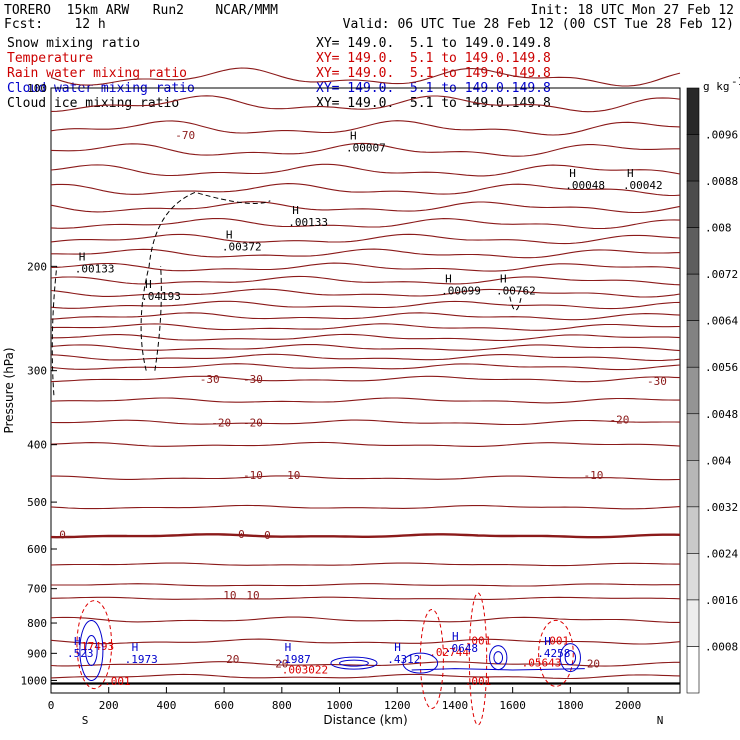 Image resolution: width=740 pixels, height=740 pixels. What do you see at coordinates (585, 185) in the screenshot?
I see `snow-max-label: .00048` at bounding box center [585, 185].